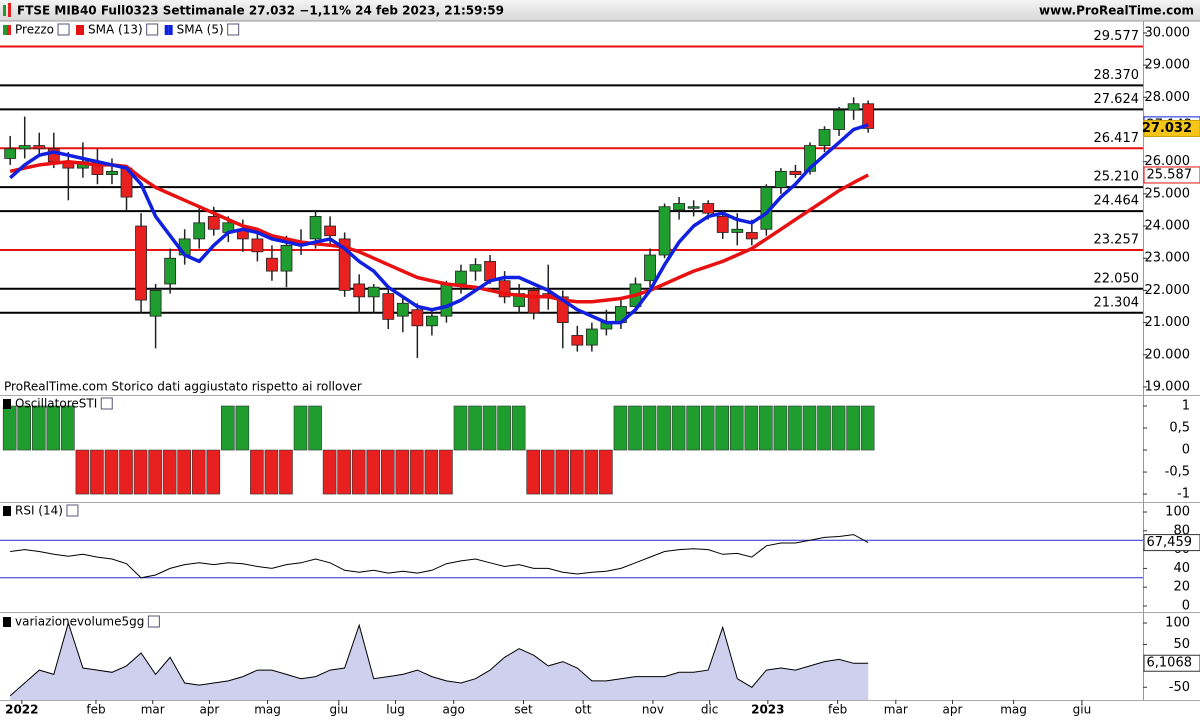 Image resolution: width=1200 pixels, height=720 pixels. I want to click on x-tick-label: 2023, so click(767, 710).